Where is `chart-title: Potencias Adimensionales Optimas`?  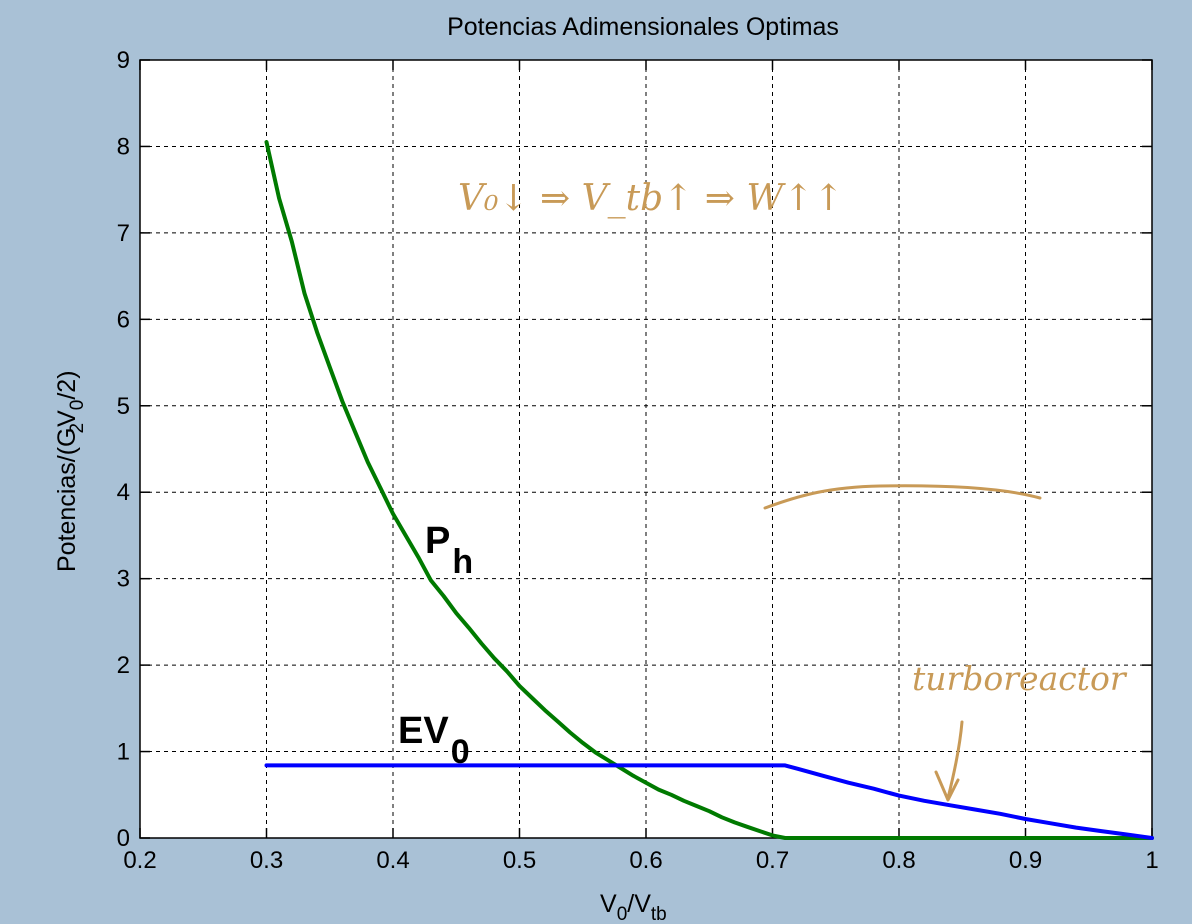 chart-title: Potencias Adimensionales Optimas is located at coordinates (643, 27).